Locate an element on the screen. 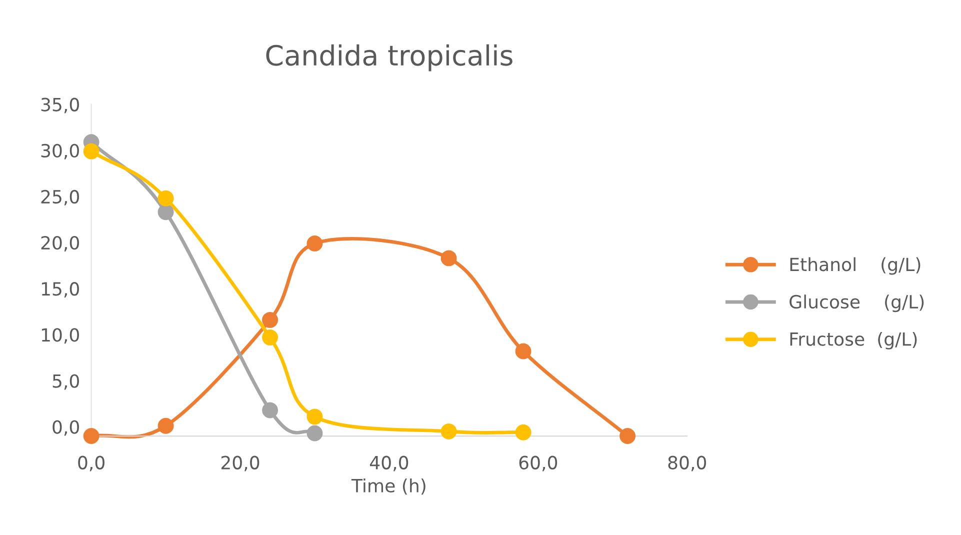 Image resolution: width=961 pixels, height=535 pixels. legend-label: Glucose (g/L) is located at coordinates (857, 303).